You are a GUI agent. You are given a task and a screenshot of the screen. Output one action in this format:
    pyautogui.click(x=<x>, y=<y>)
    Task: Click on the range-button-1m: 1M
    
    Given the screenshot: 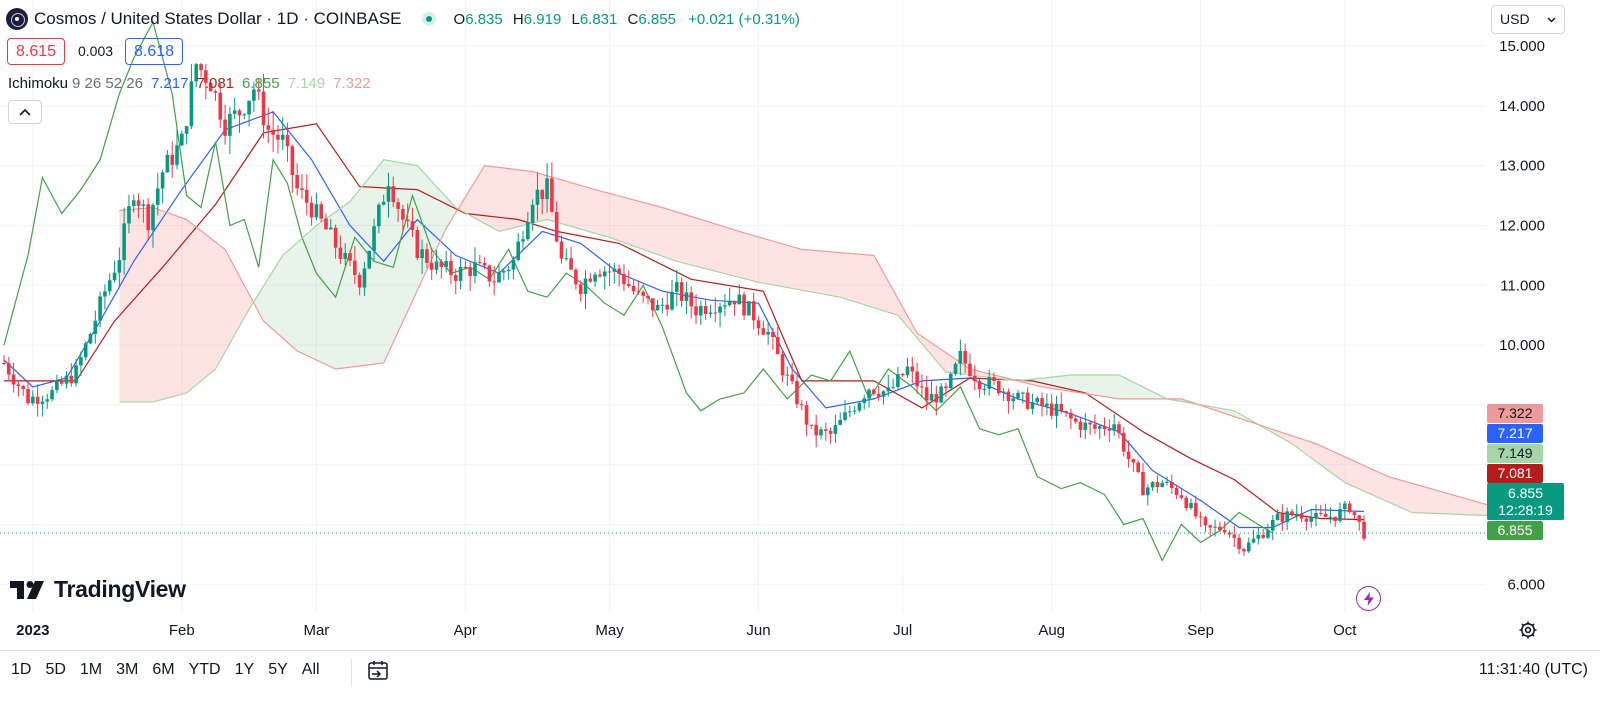 What is the action you would take?
    pyautogui.click(x=91, y=669)
    